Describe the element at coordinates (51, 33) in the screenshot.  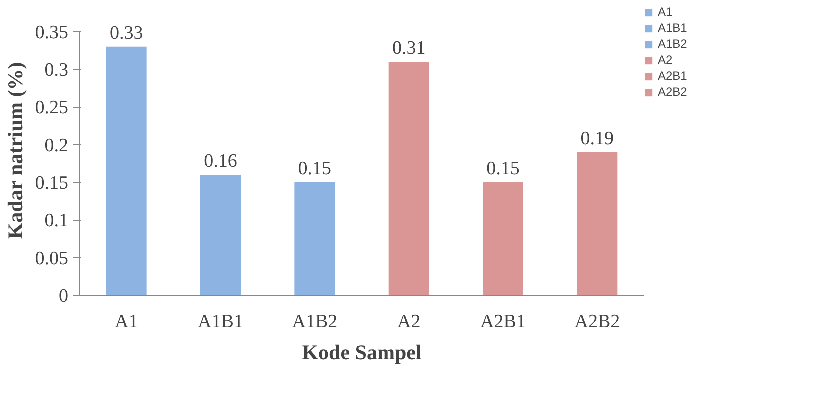
I see `y-tick-label: 0.35` at that location.